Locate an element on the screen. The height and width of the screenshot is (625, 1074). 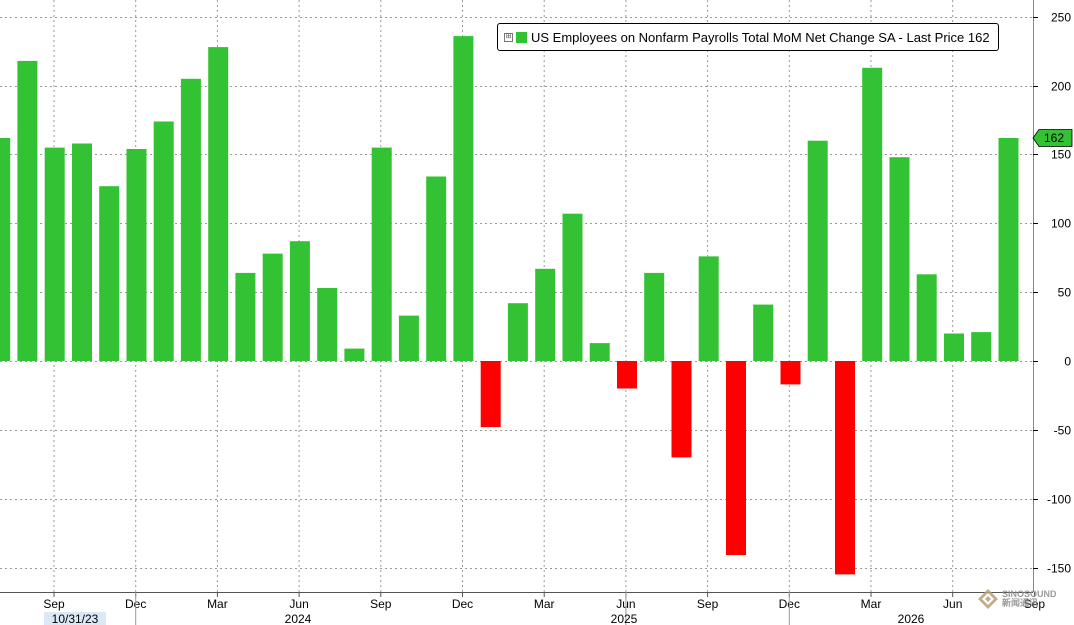
x-year-label: 2026 is located at coordinates (911, 618).